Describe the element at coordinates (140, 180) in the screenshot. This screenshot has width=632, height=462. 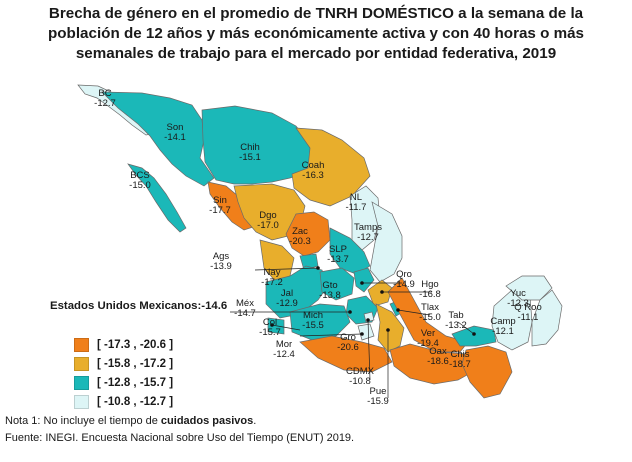
I see `state-label-bcs: BCS -15.0` at that location.